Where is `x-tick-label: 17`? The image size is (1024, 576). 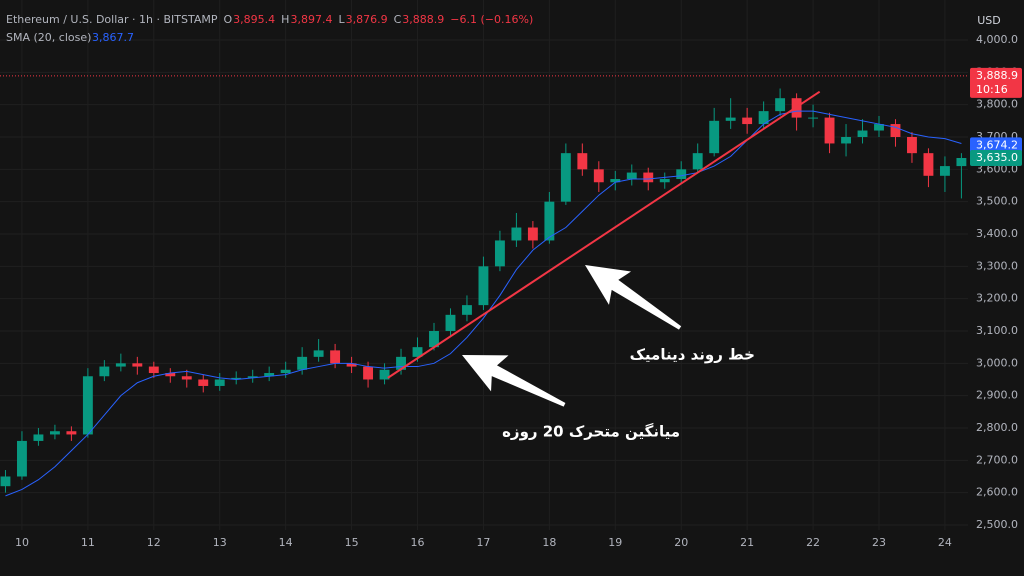
x-tick-label: 17 is located at coordinates (483, 542).